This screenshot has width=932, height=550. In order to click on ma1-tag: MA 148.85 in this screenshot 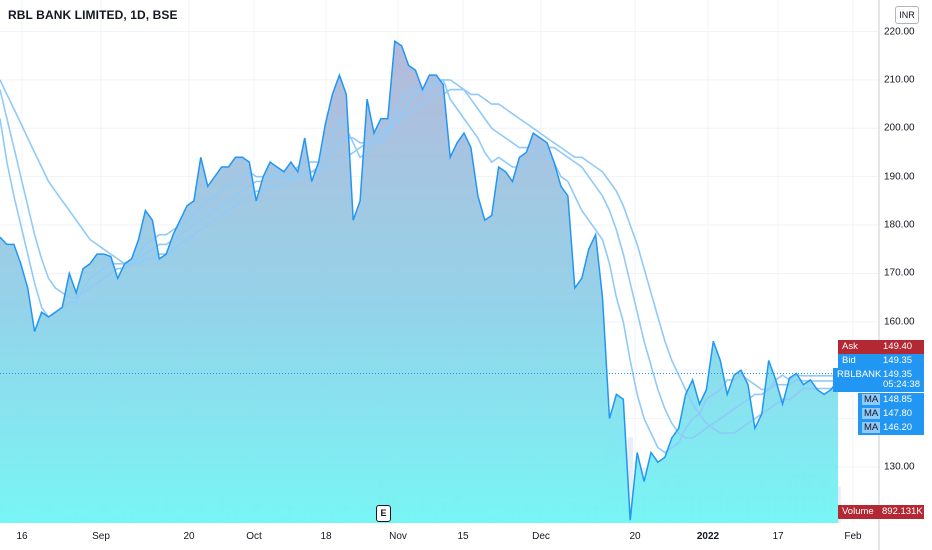, I will do `click(891, 400)`.